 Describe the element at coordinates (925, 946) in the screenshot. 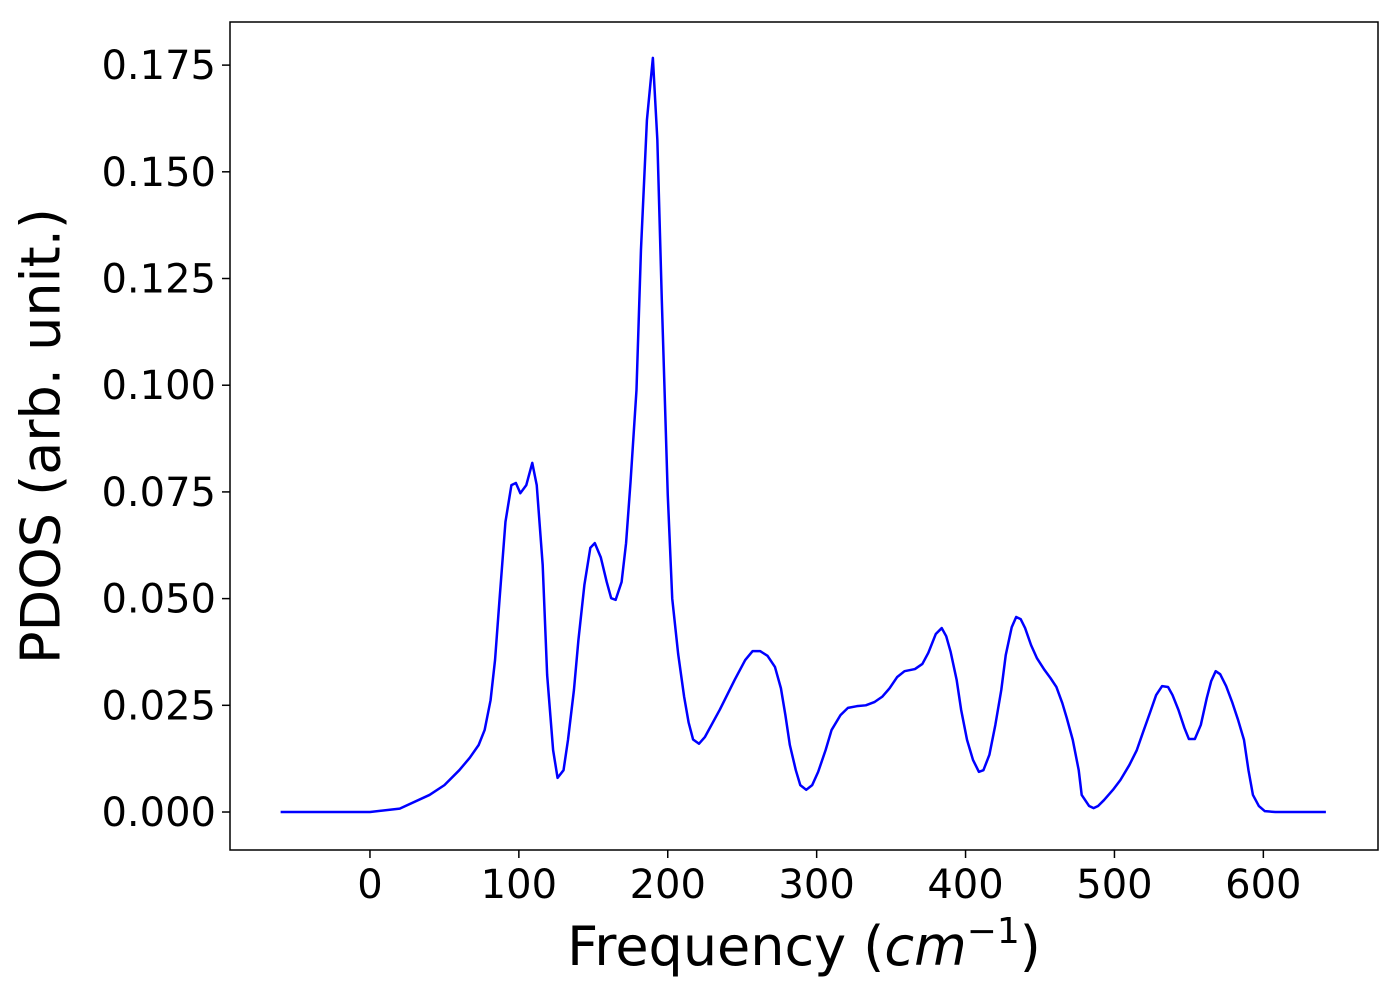

I see `x-axis-label-part: cm` at that location.